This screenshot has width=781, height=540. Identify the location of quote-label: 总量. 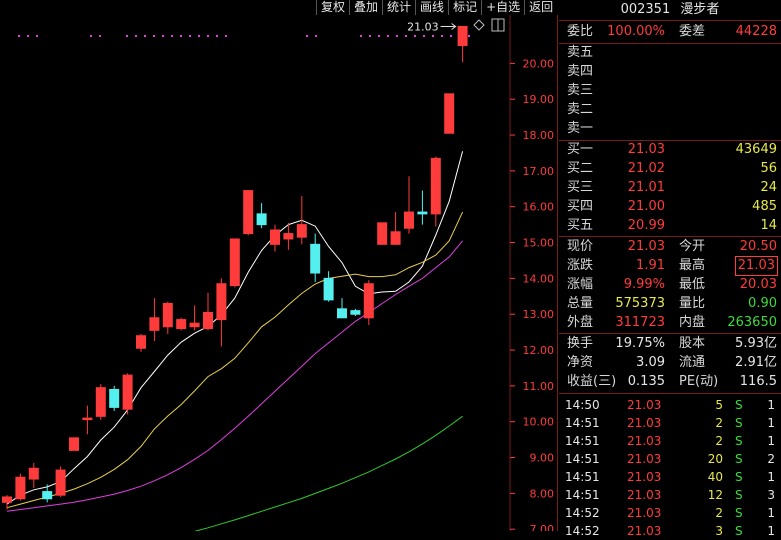
(580, 303).